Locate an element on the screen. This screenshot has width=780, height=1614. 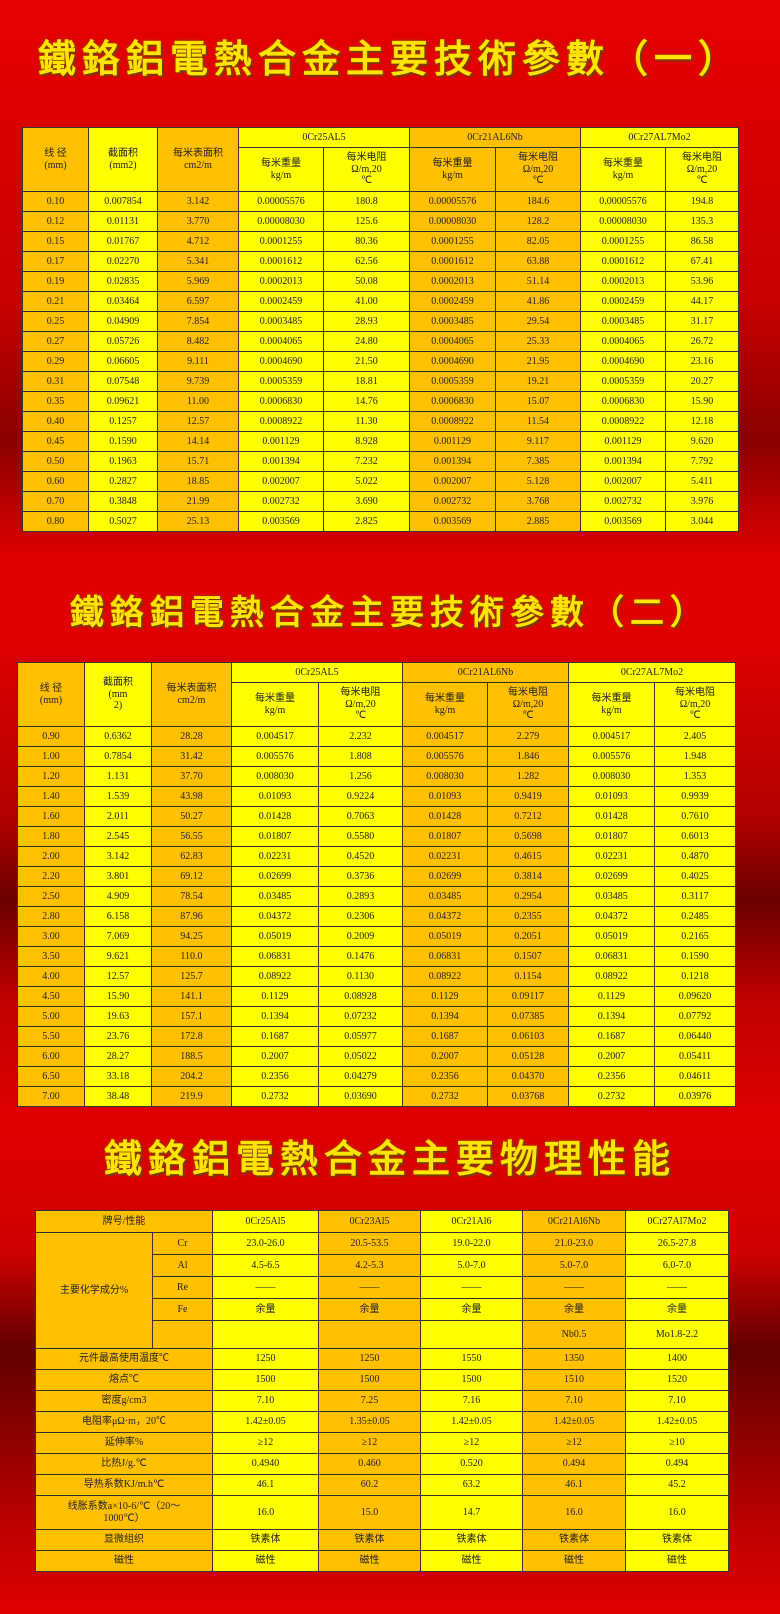
table-cell: 18.81 is located at coordinates (366, 381).